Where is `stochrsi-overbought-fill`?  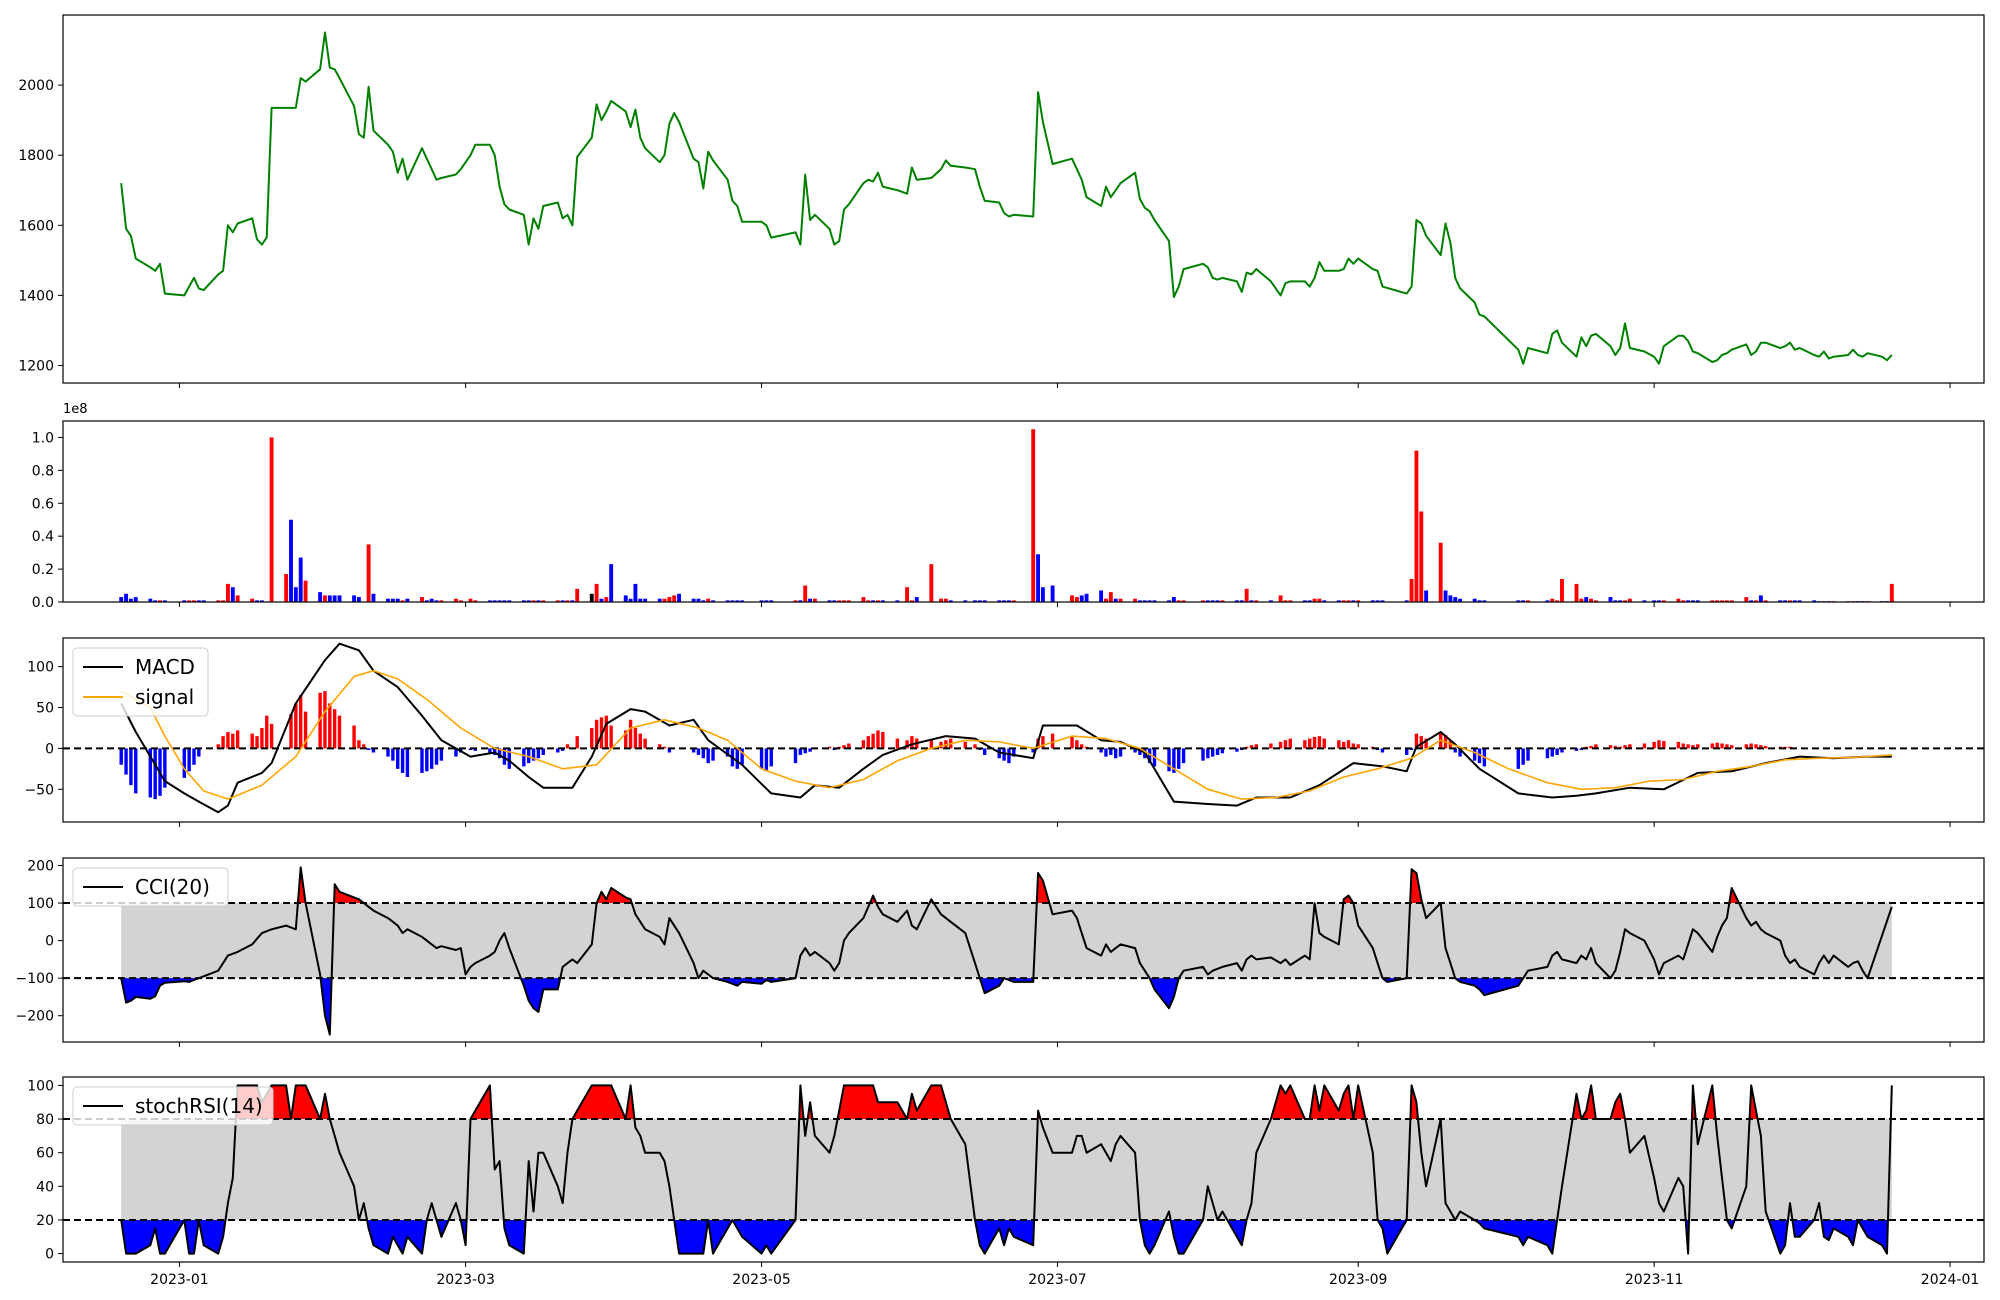 stochrsi-overbought-fill is located at coordinates (1287, 1102).